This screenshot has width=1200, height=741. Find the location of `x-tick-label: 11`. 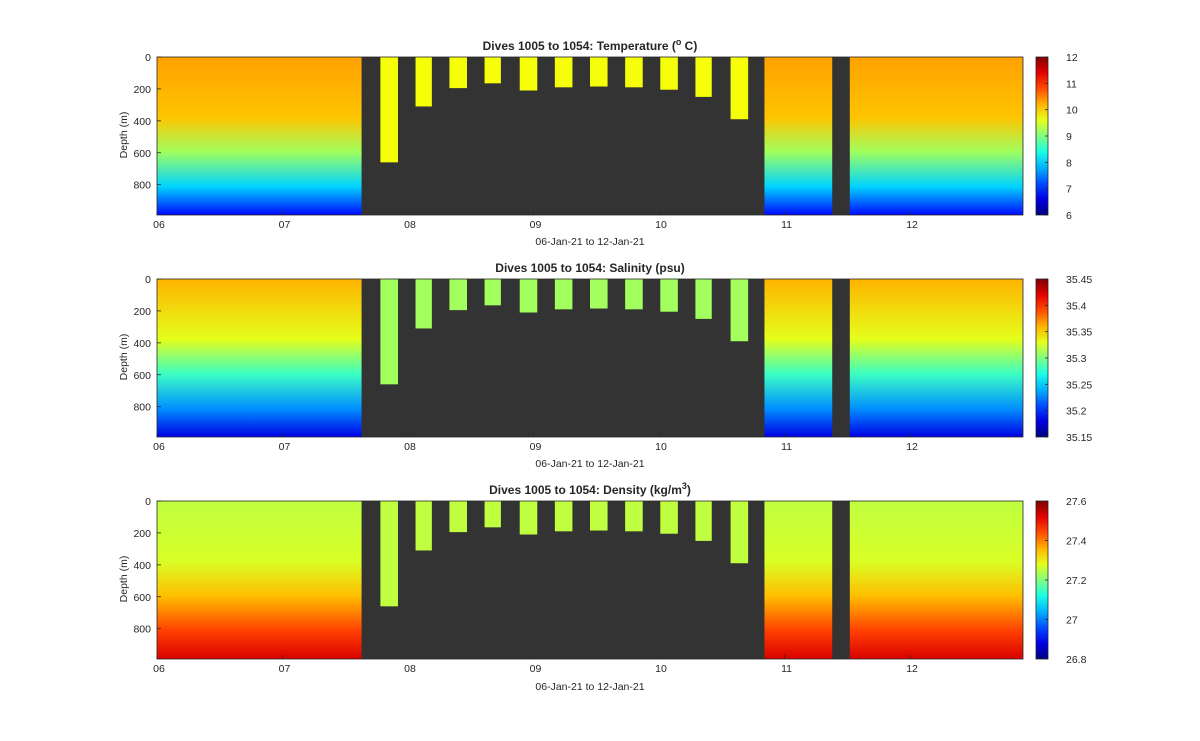

x-tick-label: 11 is located at coordinates (786, 669).